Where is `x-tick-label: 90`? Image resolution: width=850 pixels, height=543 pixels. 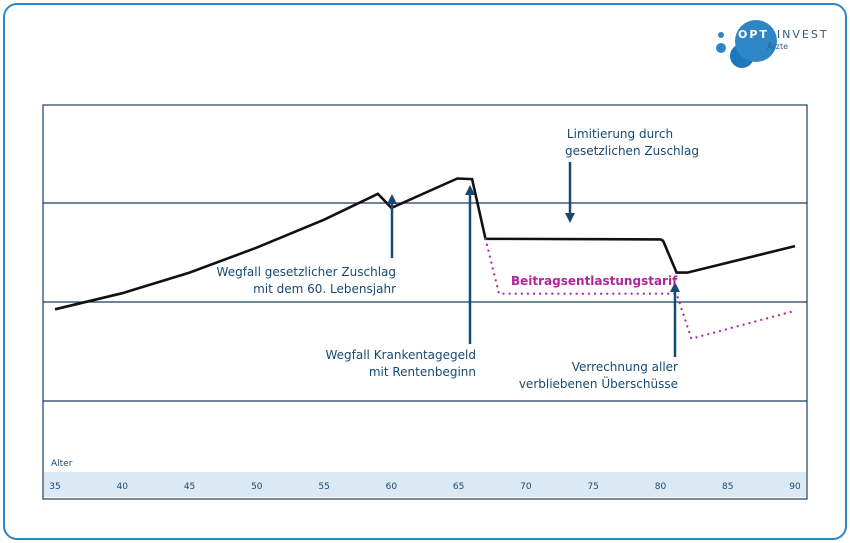 x-tick-label: 90 is located at coordinates (795, 487).